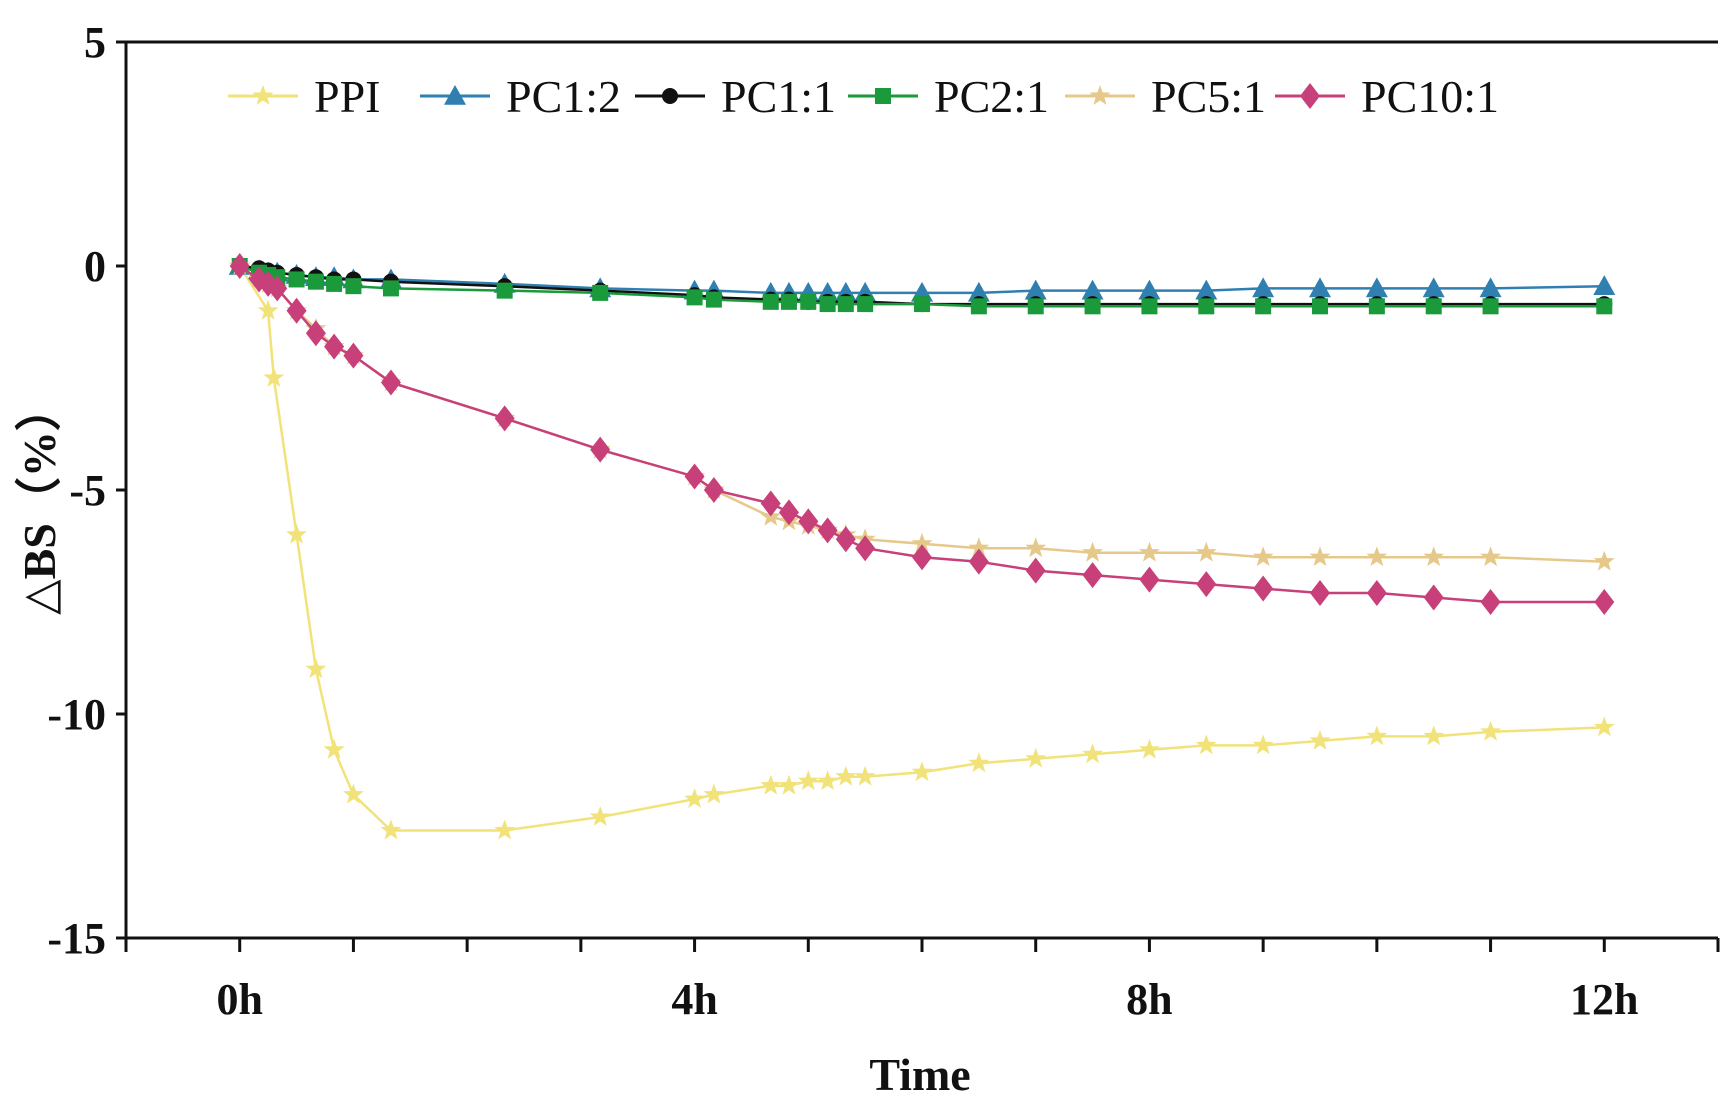  I want to click on y-tick-label: 0, so click(95, 266).